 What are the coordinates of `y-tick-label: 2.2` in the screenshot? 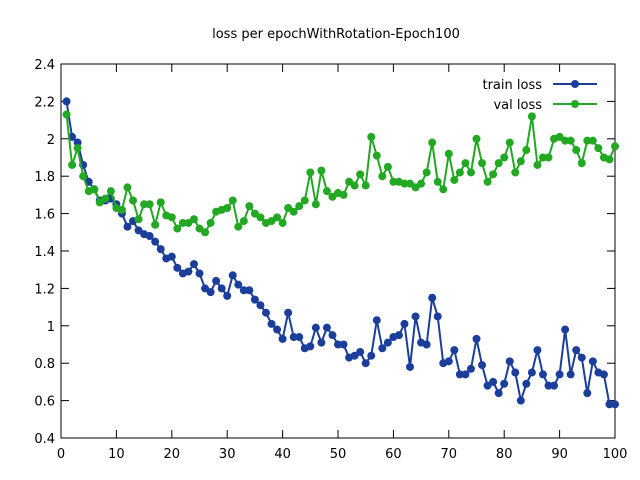 It's located at (44, 102).